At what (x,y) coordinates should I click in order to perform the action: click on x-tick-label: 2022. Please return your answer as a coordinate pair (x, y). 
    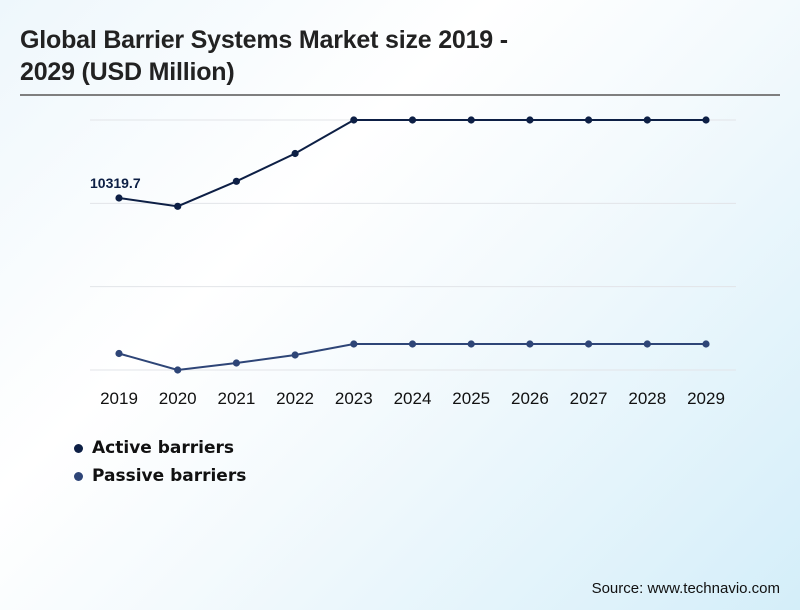
    Looking at the image, I should click on (295, 398).